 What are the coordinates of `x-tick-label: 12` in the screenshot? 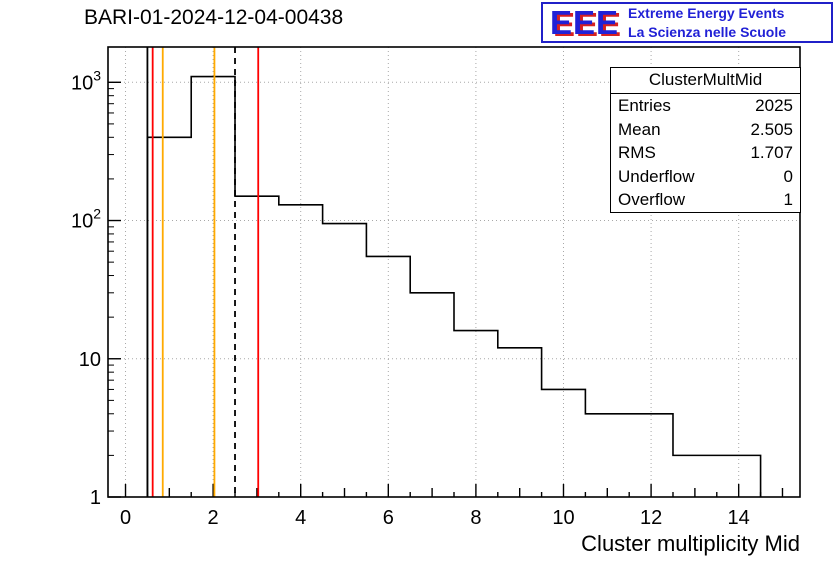 It's located at (651, 518).